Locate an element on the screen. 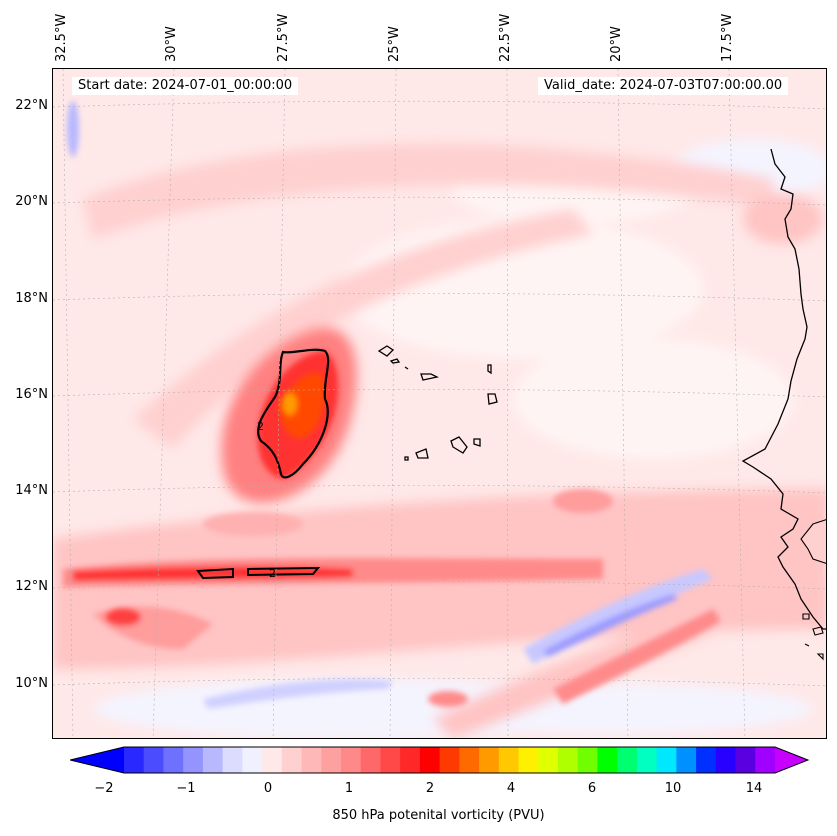 This screenshot has height=836, width=837. pv-vortex is located at coordinates (289, 415).